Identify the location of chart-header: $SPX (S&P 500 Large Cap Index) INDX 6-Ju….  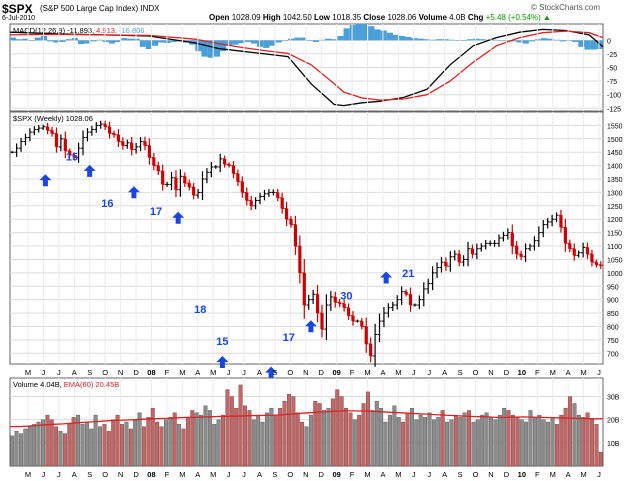
(320, 12).